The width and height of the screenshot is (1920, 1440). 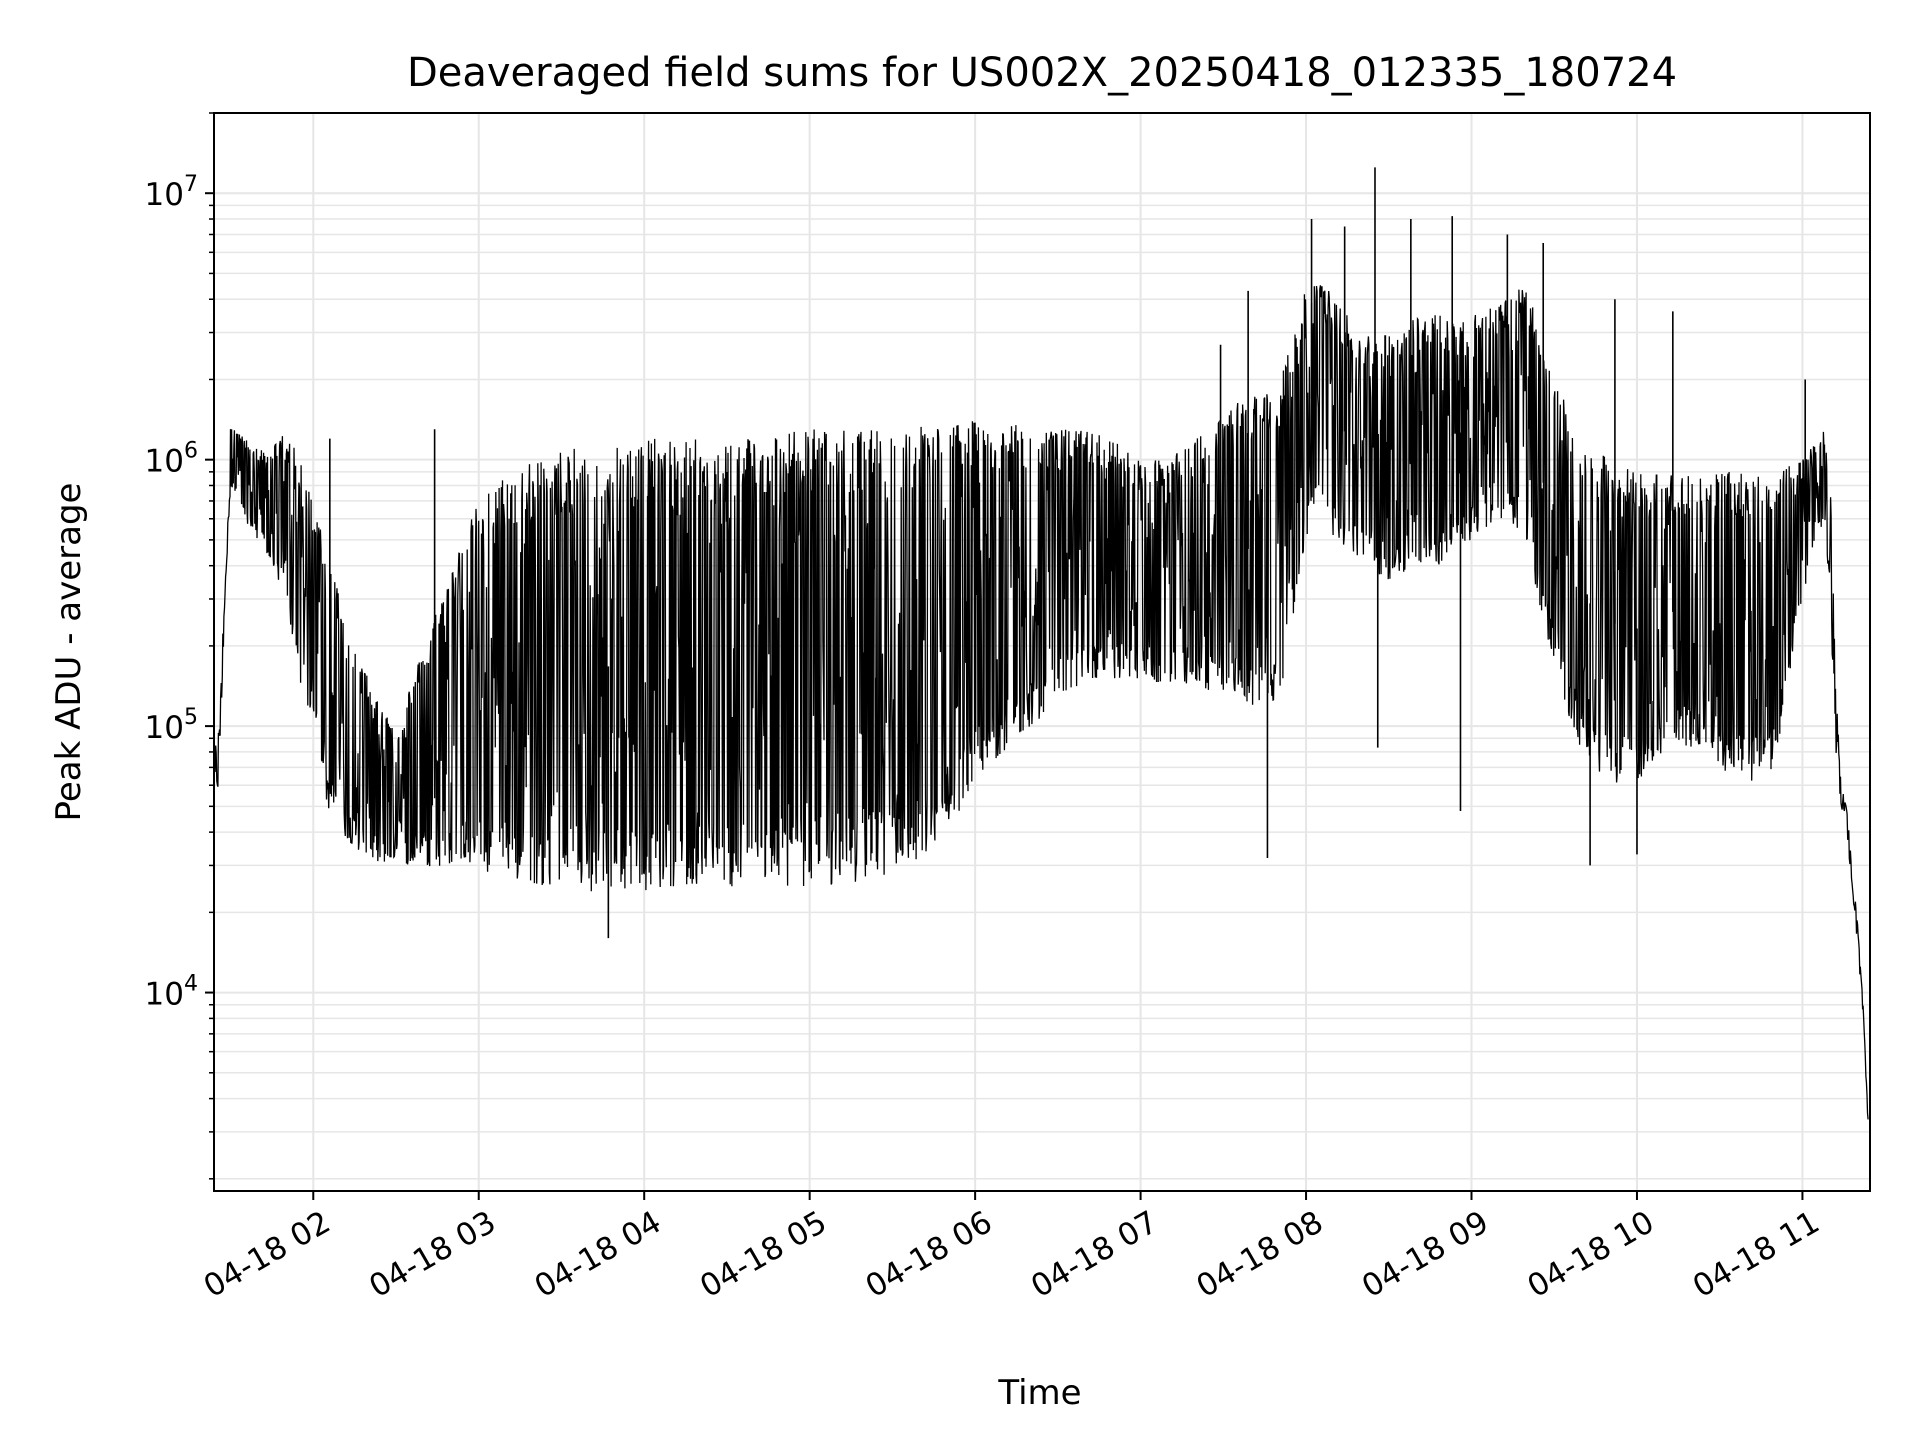 What do you see at coordinates (171, 725) in the screenshot?
I see `y-tick-label: 10⁵` at bounding box center [171, 725].